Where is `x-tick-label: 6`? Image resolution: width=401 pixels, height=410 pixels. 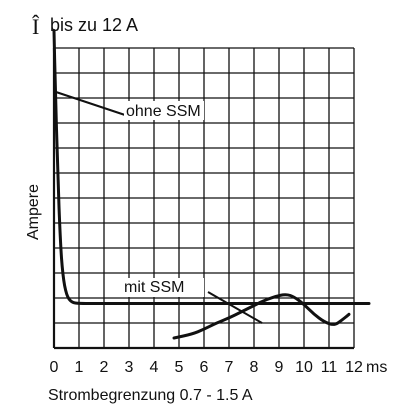 x-tick-label: 6 is located at coordinates (204, 367).